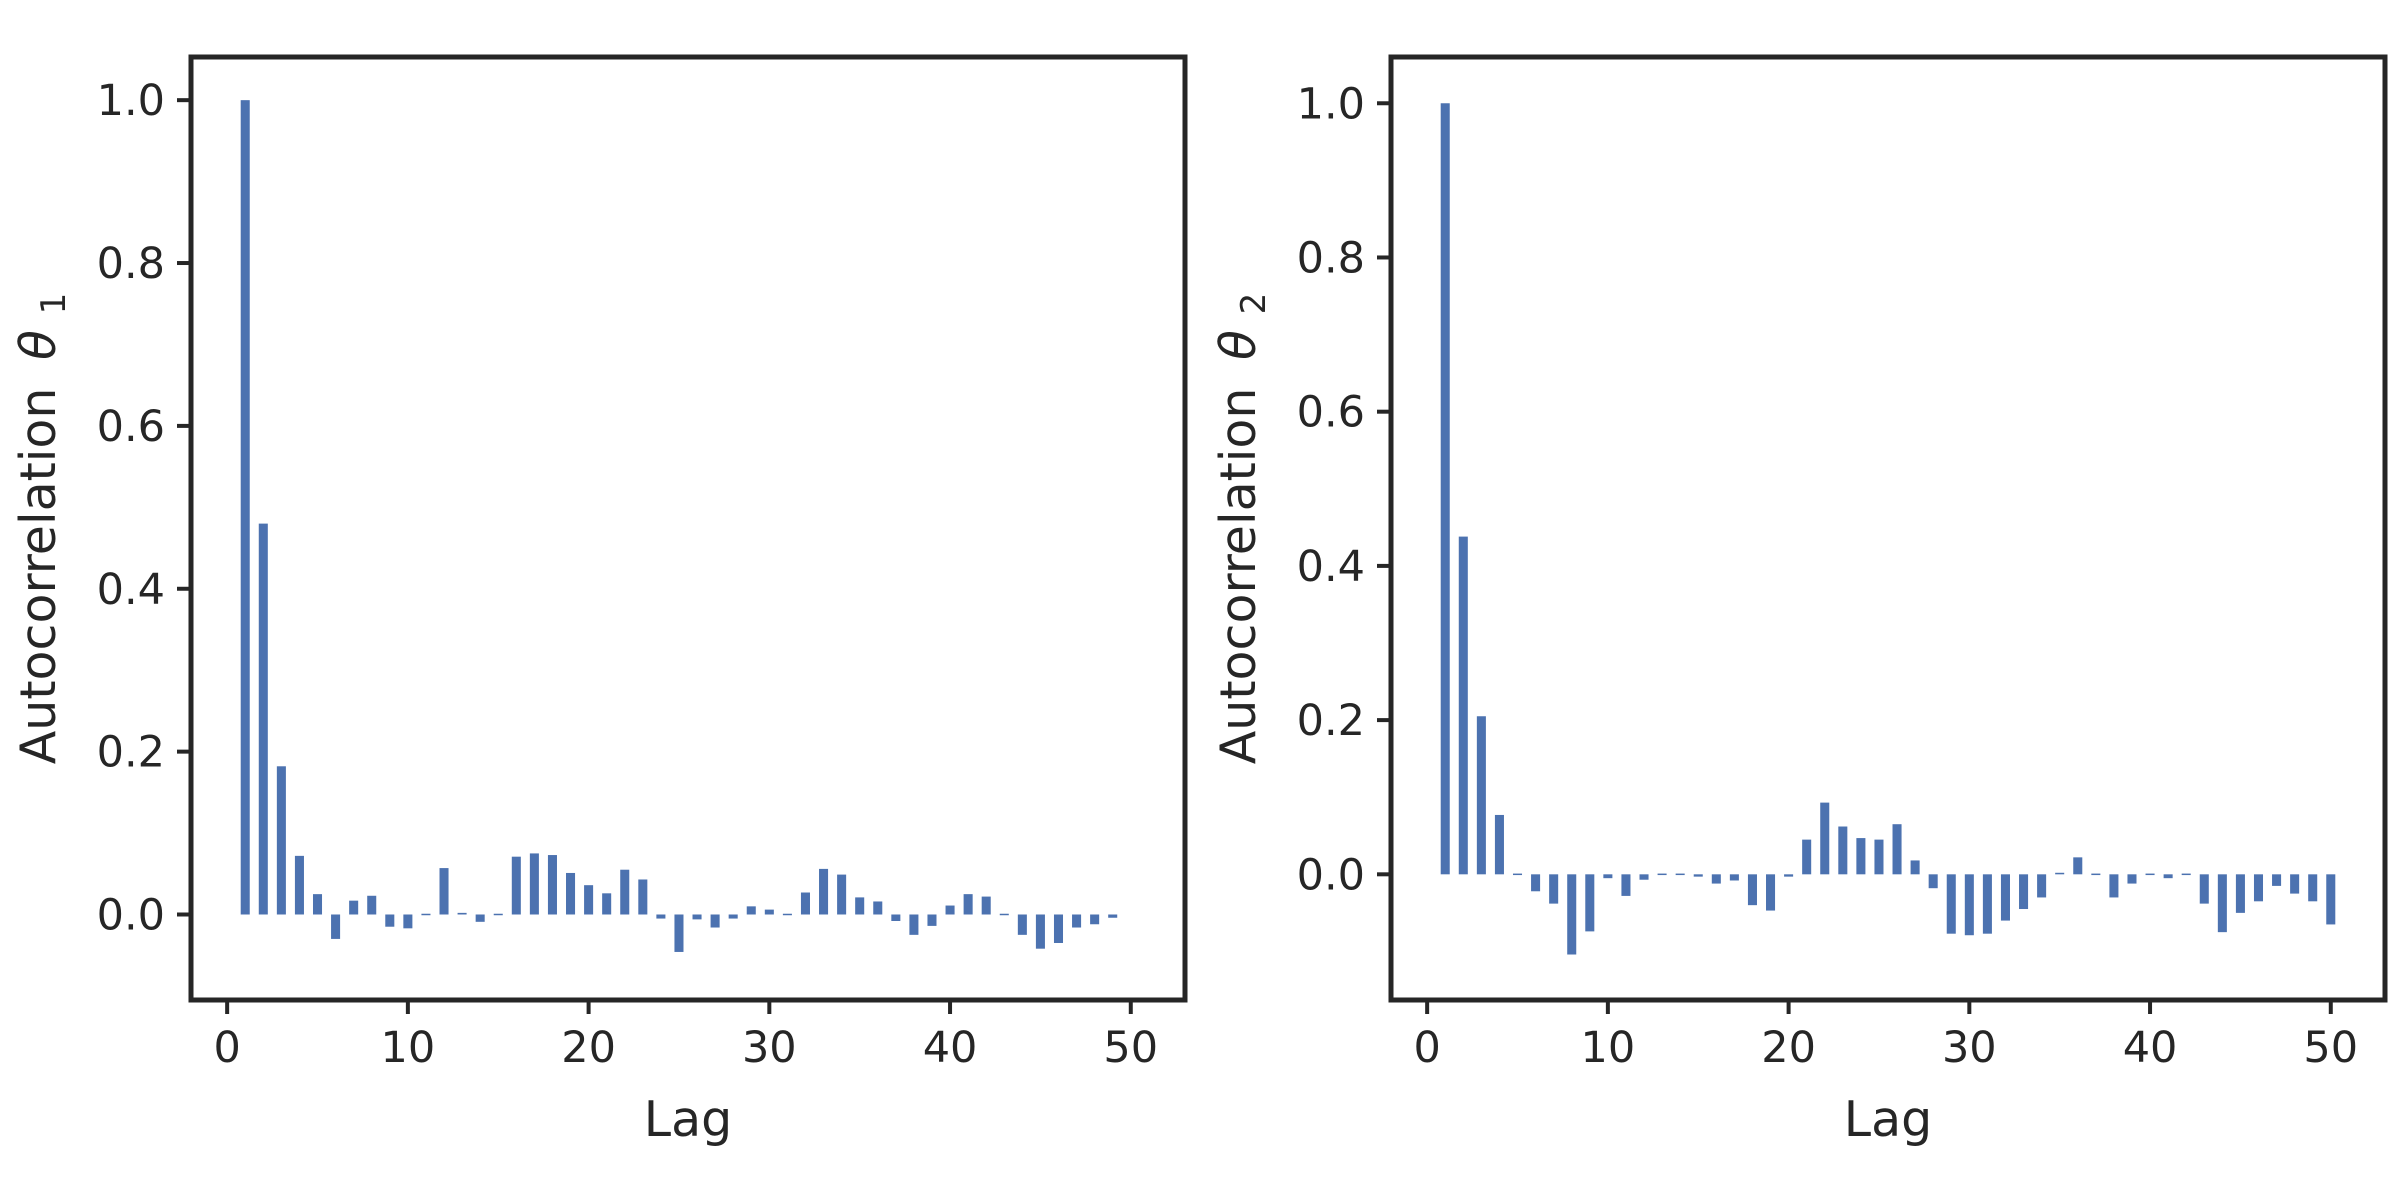  What do you see at coordinates (42, 528) in the screenshot?
I see `y-axis-label: Autocorrelation θ 1` at bounding box center [42, 528].